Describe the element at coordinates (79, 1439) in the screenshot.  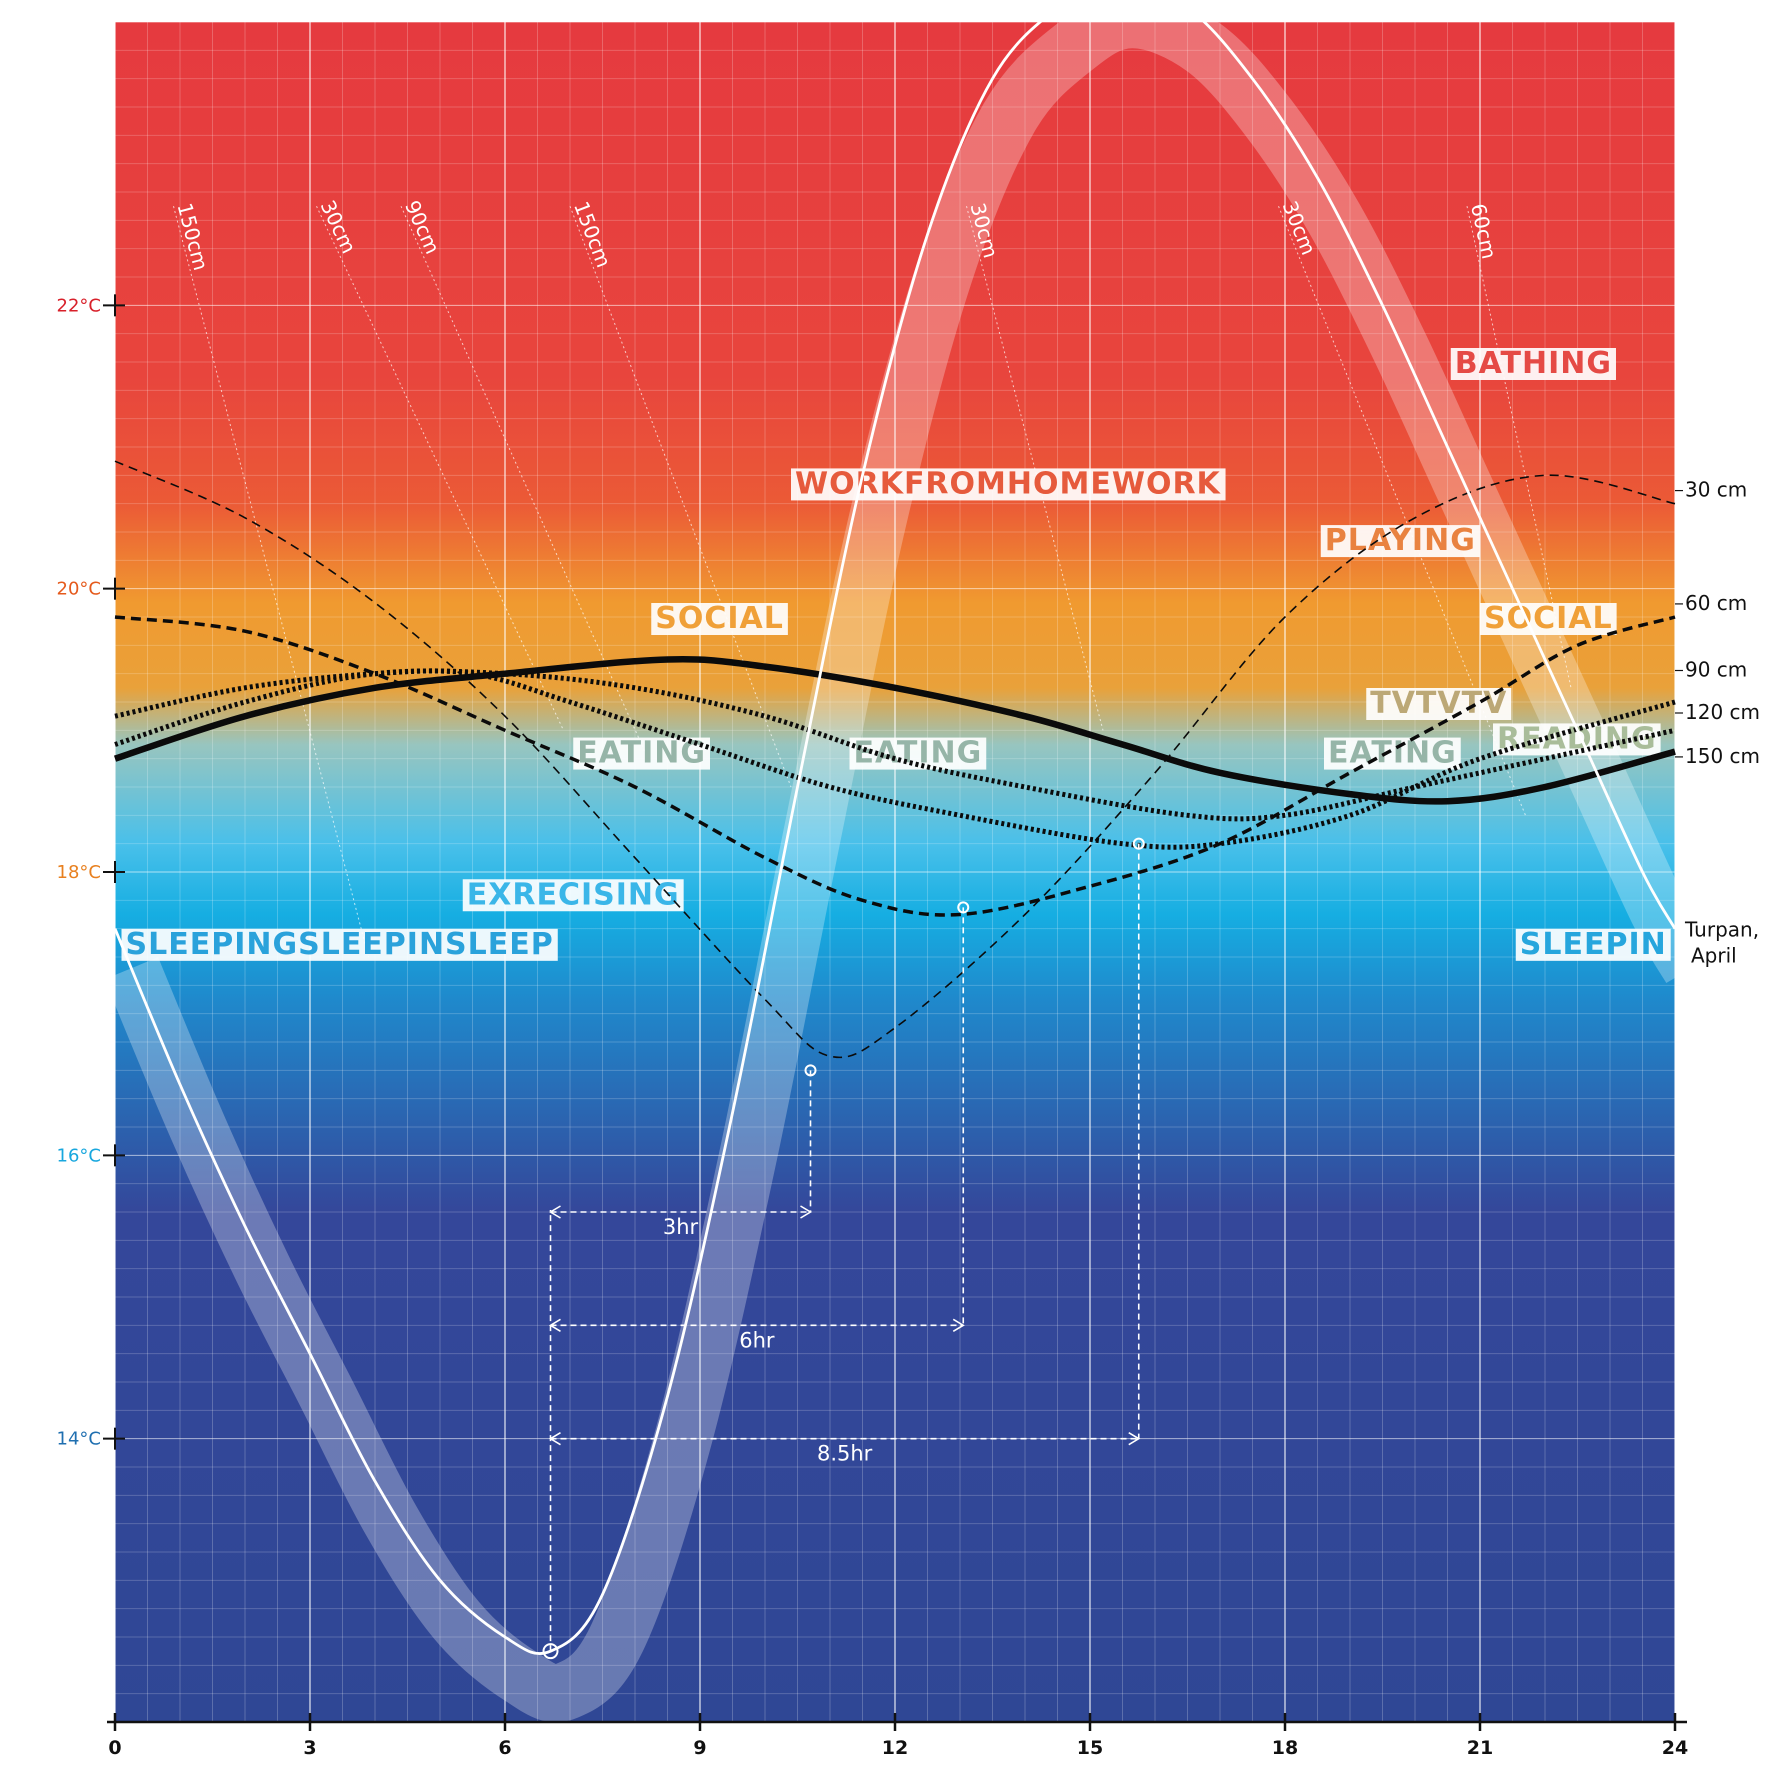
I see `y-tick-label: 14°C` at that location.